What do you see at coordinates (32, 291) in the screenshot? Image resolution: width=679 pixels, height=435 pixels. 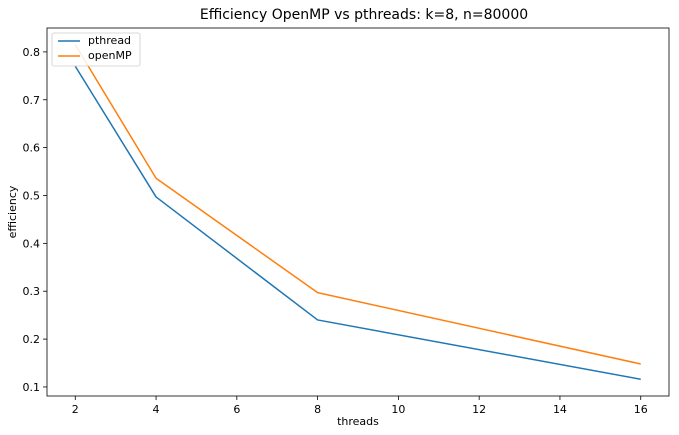 I see `y-tick-label: 0.3` at bounding box center [32, 291].